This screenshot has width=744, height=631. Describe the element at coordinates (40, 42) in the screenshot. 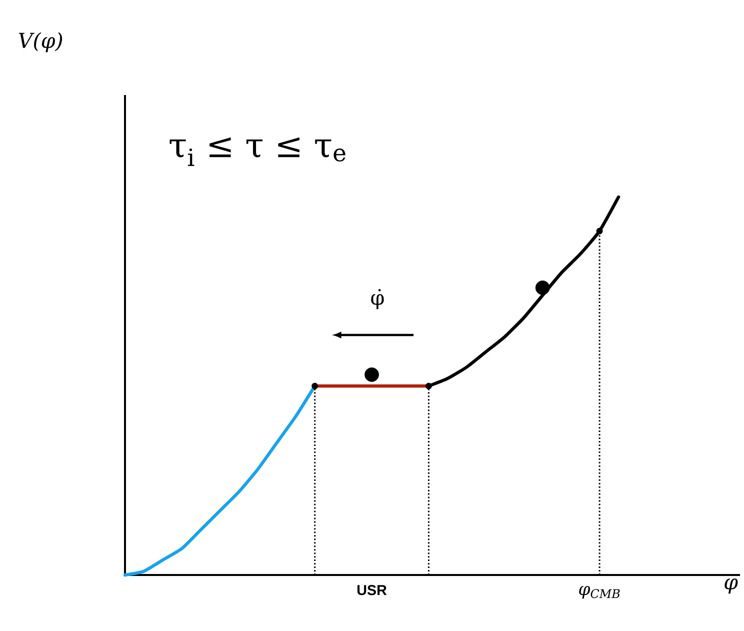

I see `text: V(φ)` at that location.